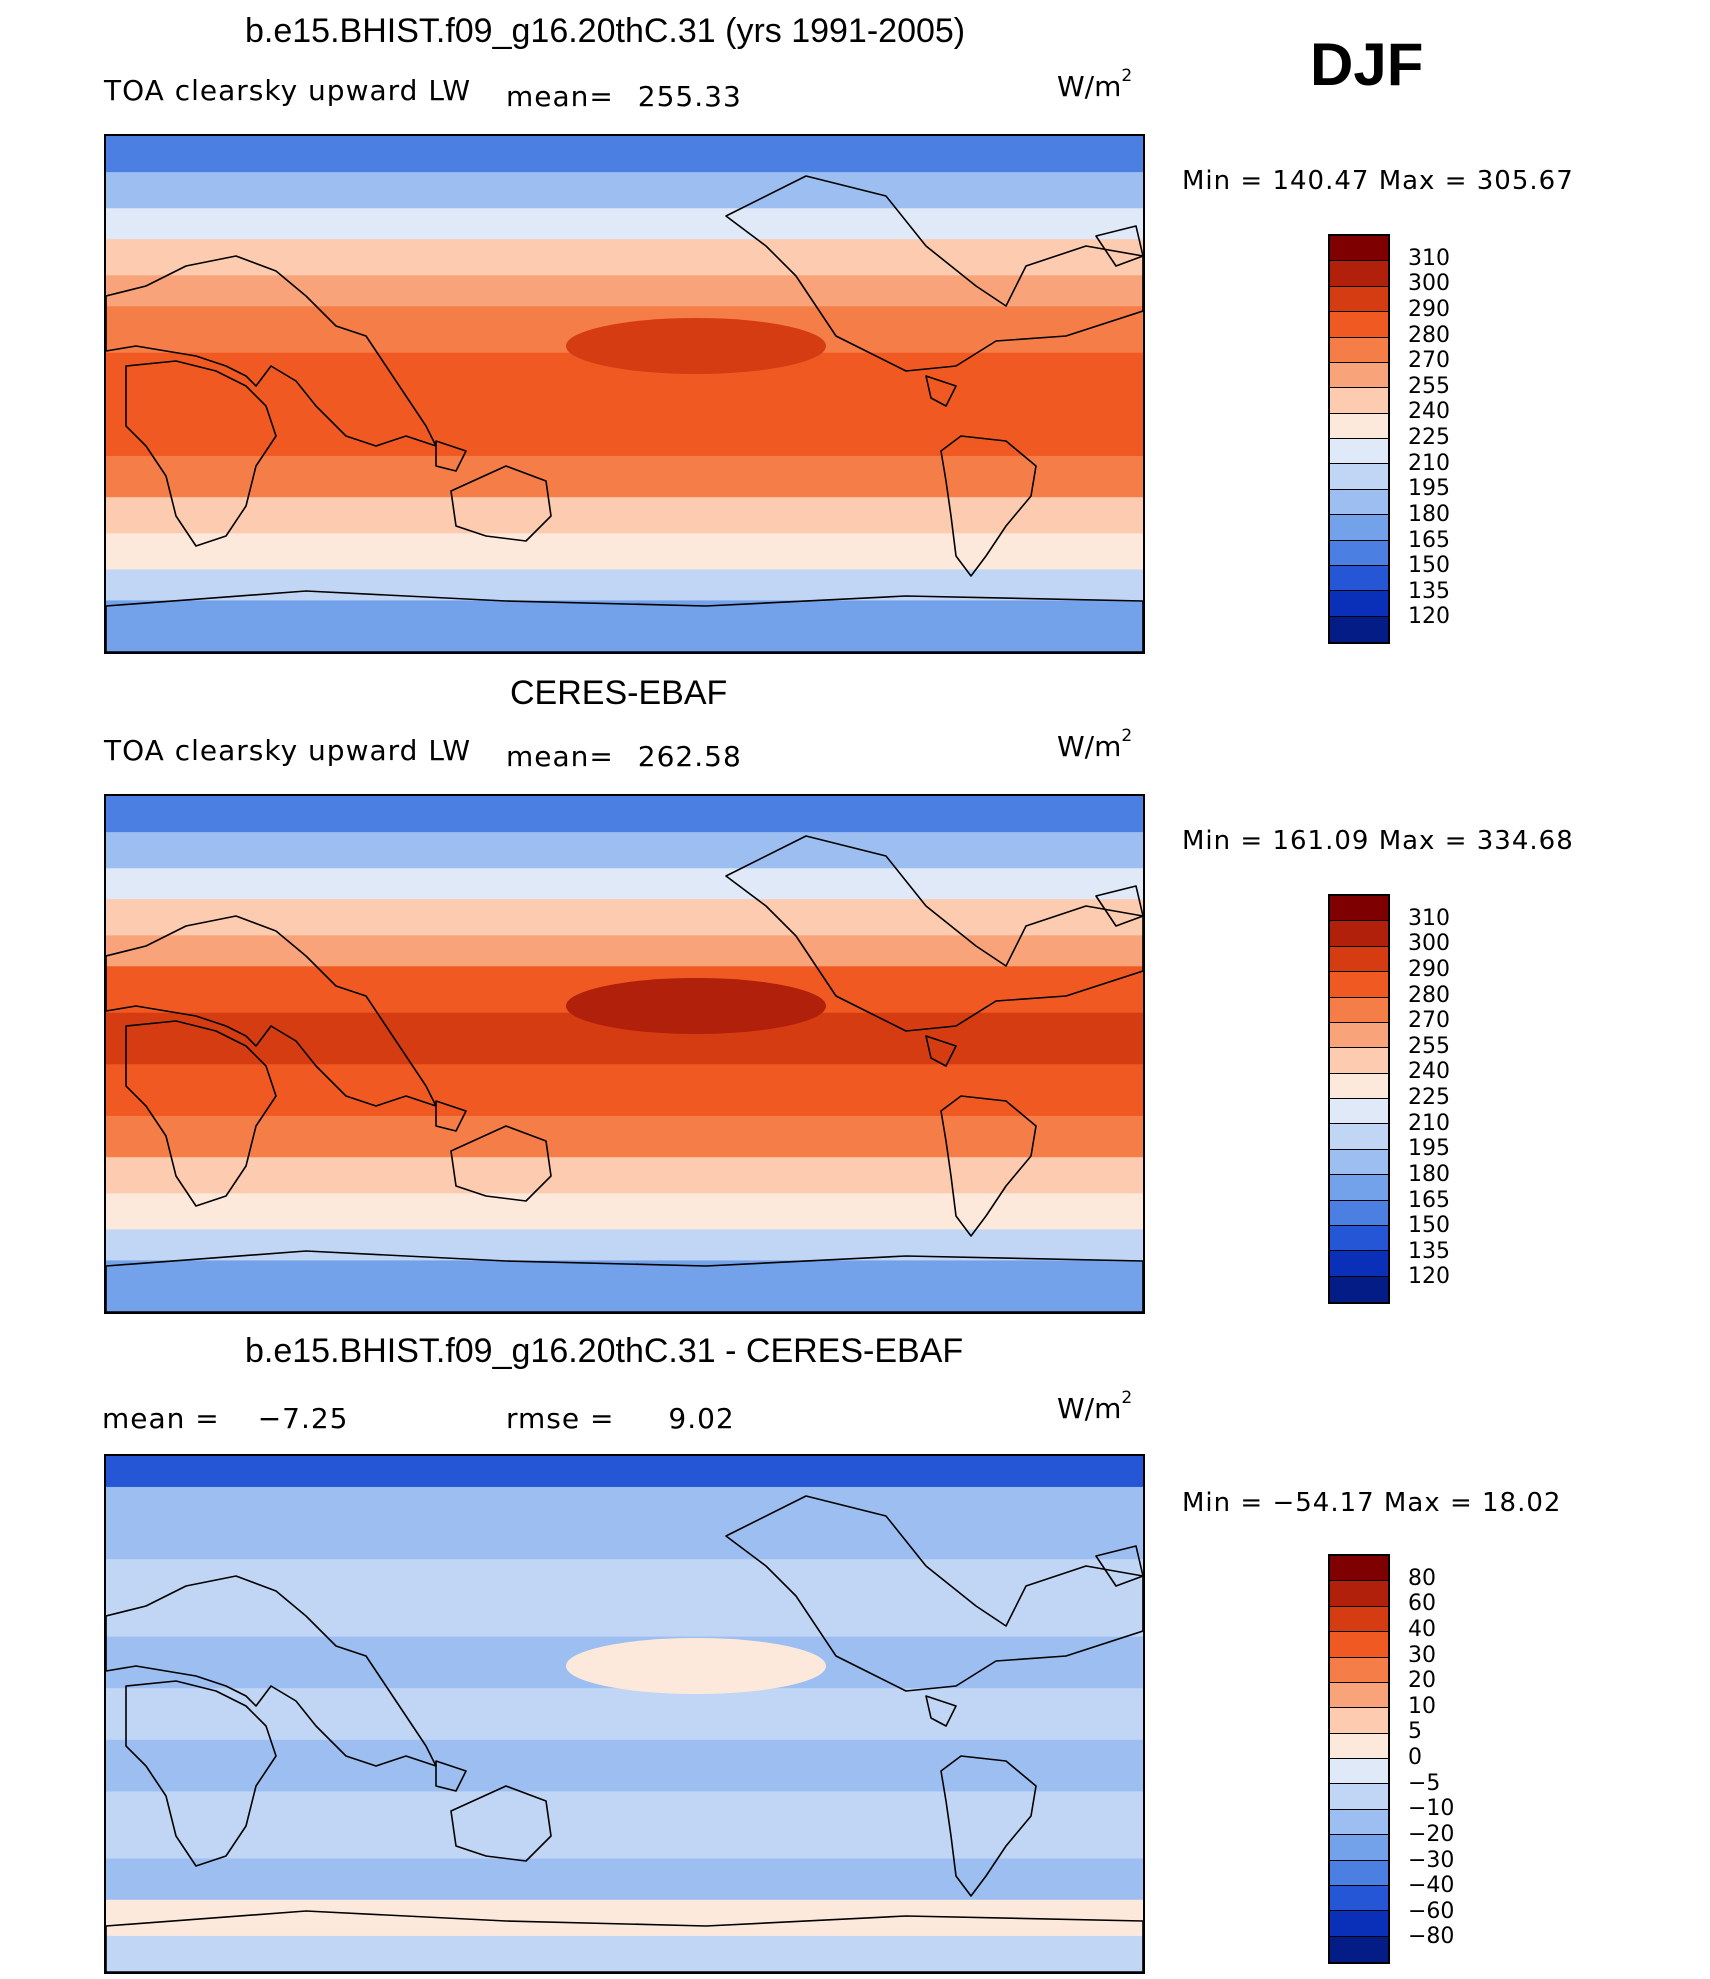  Describe the element at coordinates (1429, 514) in the screenshot. I see `colorbar-tick-label: 180` at that location.